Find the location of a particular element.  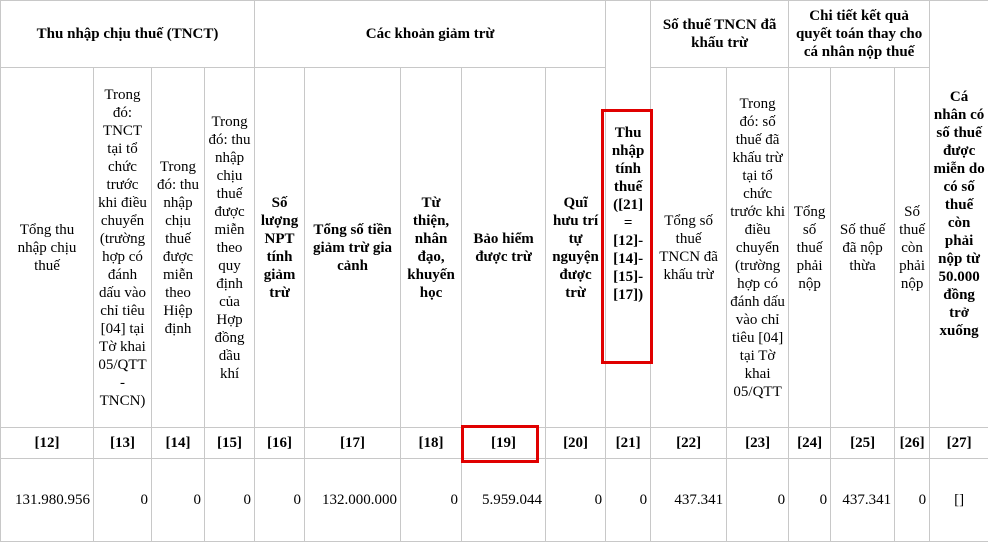

col-26-header: Số thuế còn phải nộp is located at coordinates (912, 247).